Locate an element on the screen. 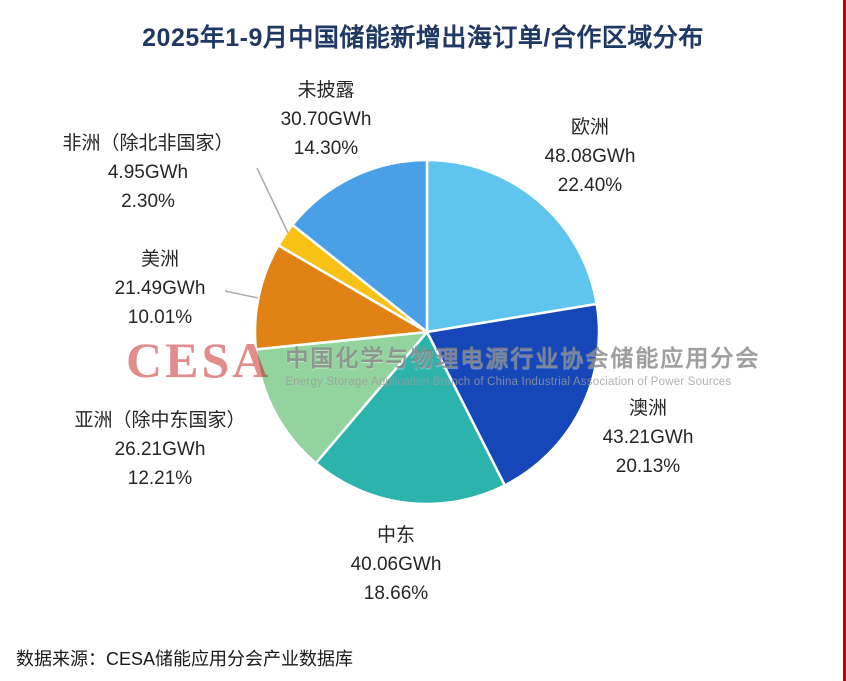 The height and width of the screenshot is (681, 846). label-europe: 欧洲 48.08GWh 22.40% is located at coordinates (590, 156).